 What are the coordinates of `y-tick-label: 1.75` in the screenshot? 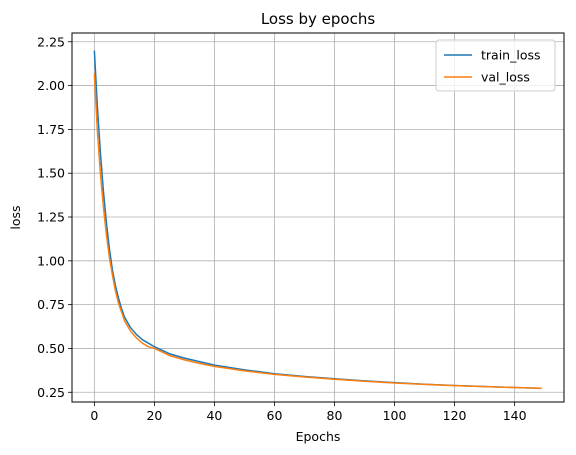 It's located at (51, 129).